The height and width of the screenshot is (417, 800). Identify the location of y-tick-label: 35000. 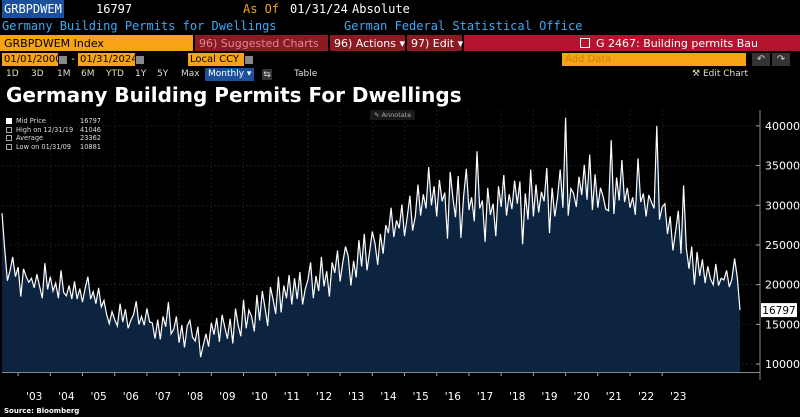
(782, 166).